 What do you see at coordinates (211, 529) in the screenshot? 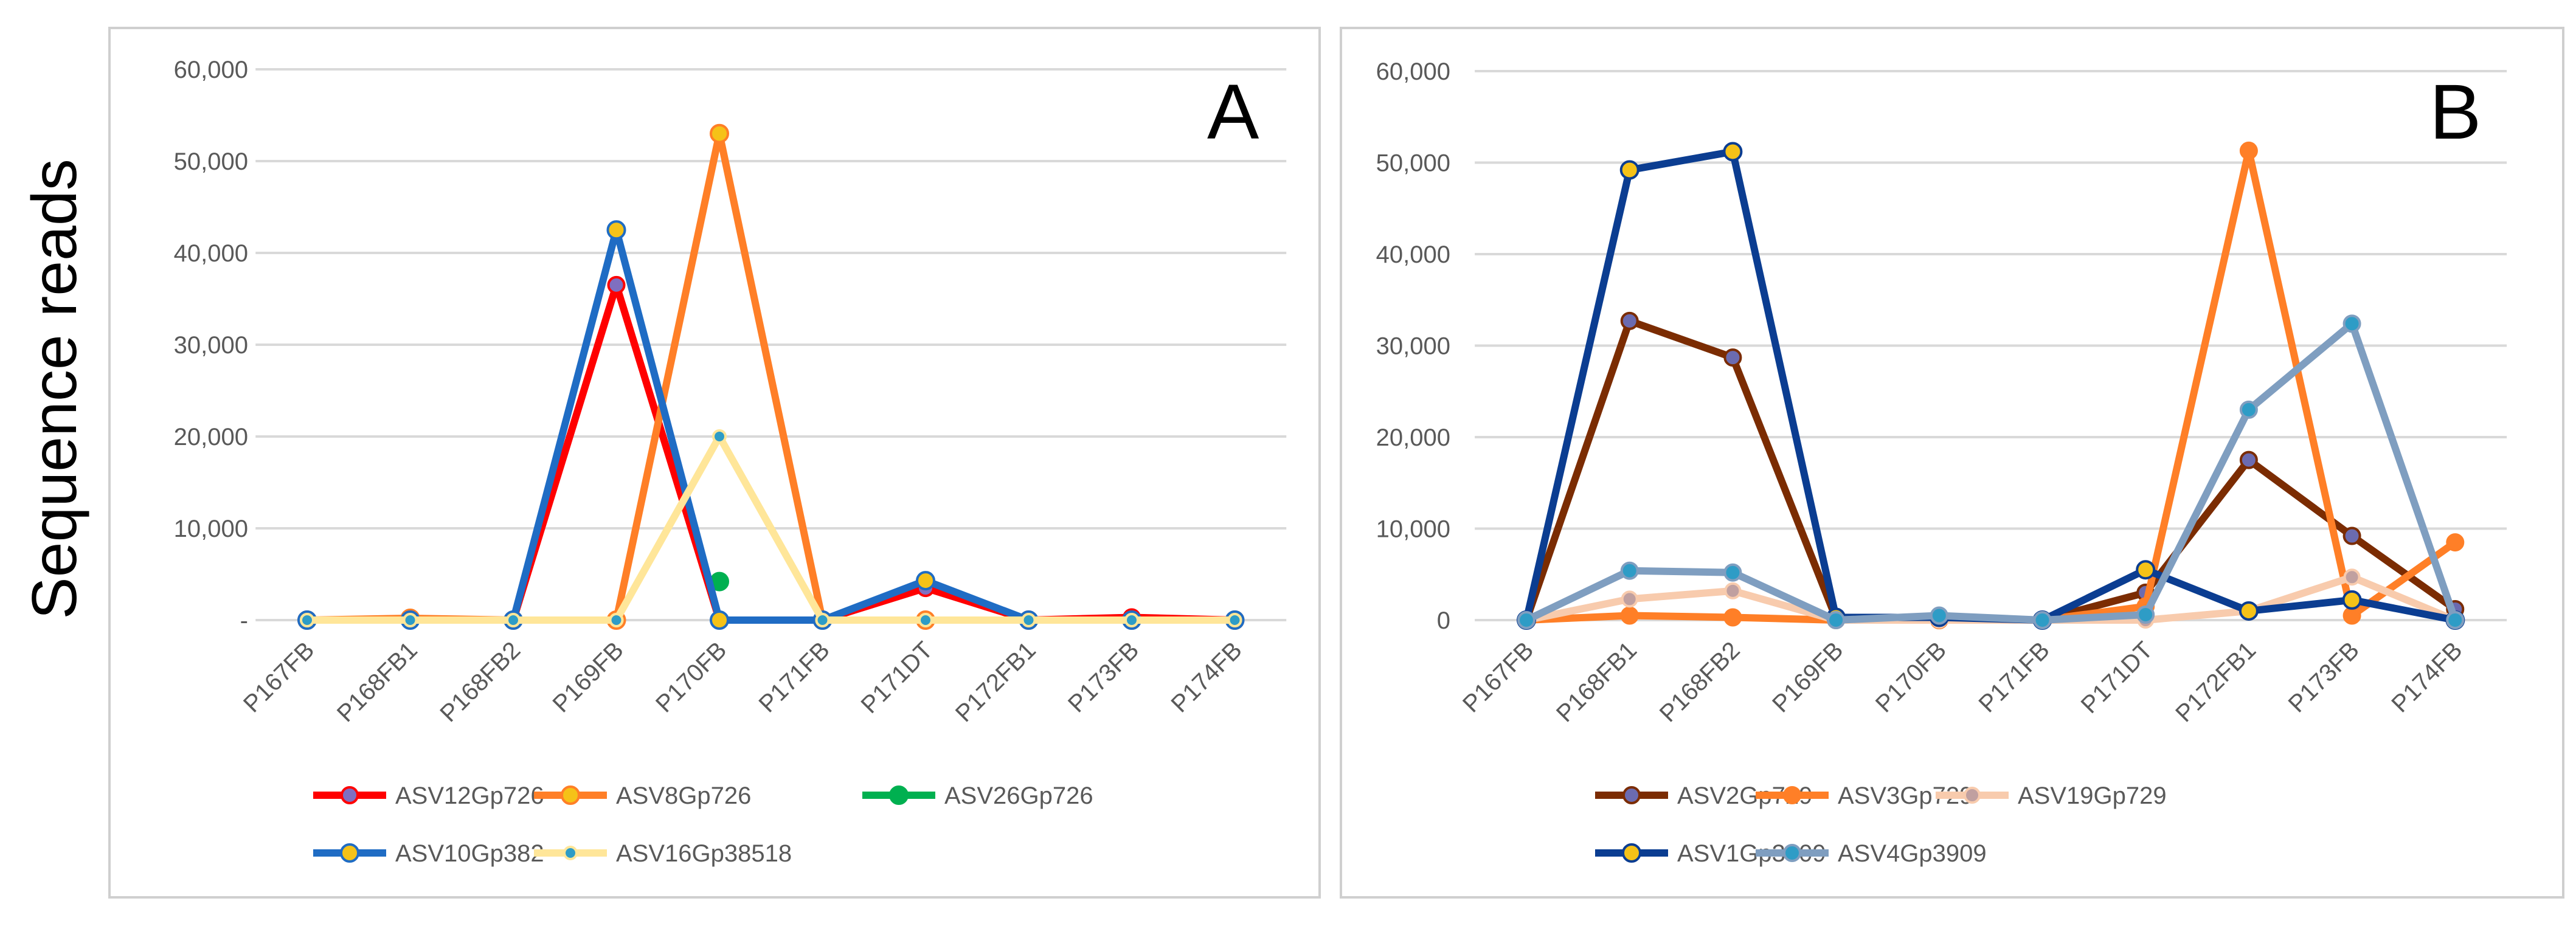
I see `panel-a-y-tick-label: 10,000` at bounding box center [211, 529].